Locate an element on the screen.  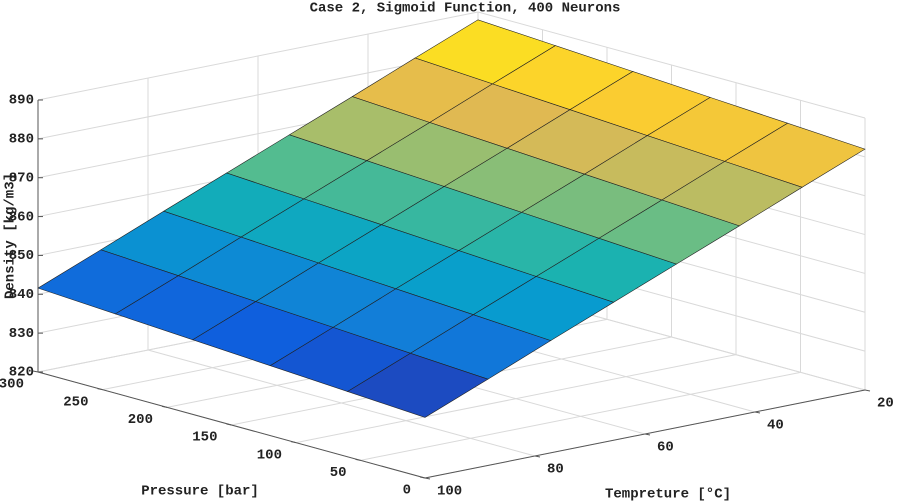
y-axis-label: Tempreture [°C] is located at coordinates (668, 495).